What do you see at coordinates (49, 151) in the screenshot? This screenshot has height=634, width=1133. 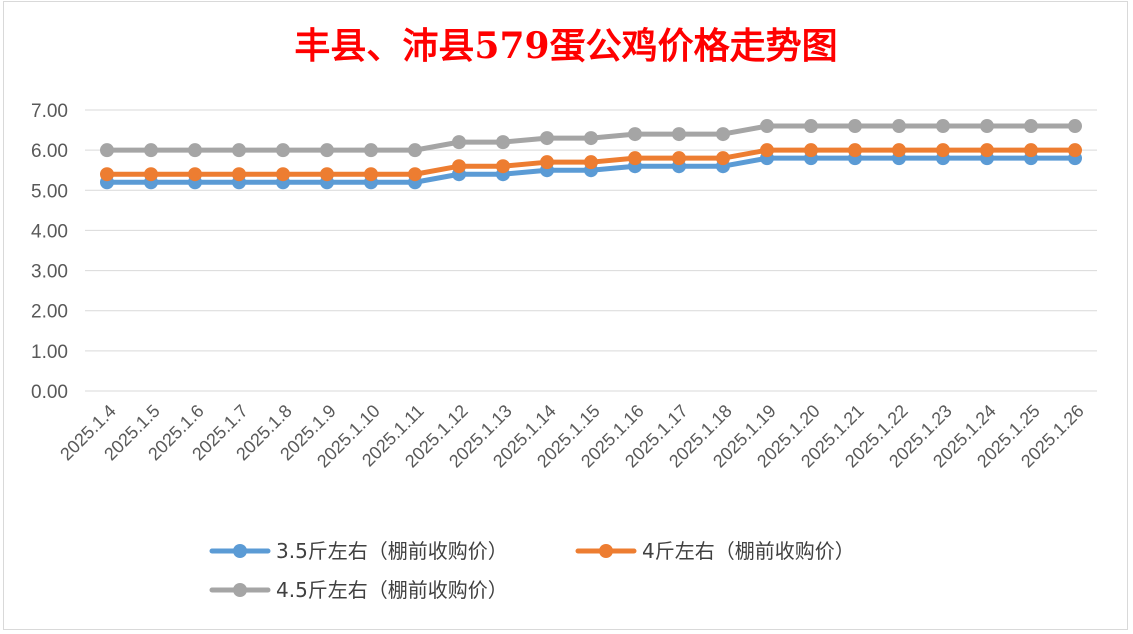 I see `y-tick-label: 6.00` at bounding box center [49, 151].